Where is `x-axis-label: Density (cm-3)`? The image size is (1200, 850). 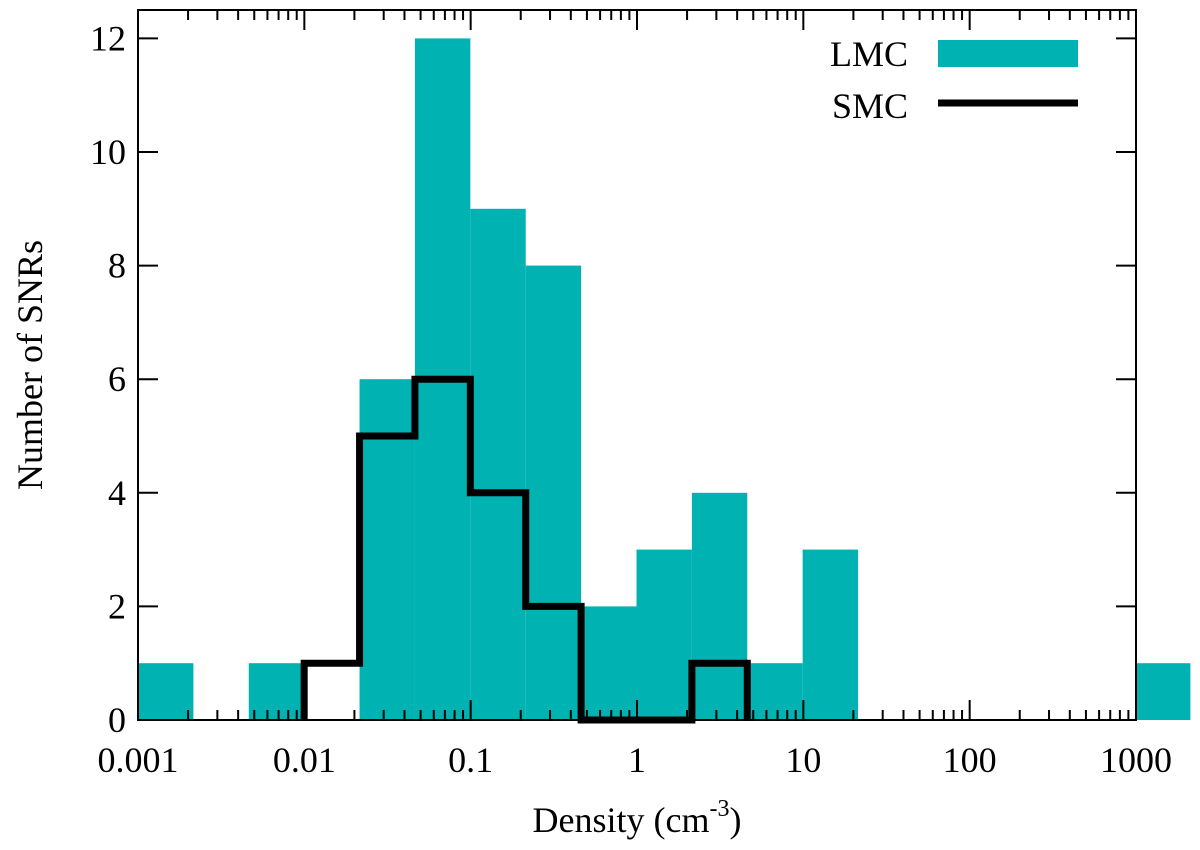 x-axis-label: Density (cm-3) is located at coordinates (637, 818).